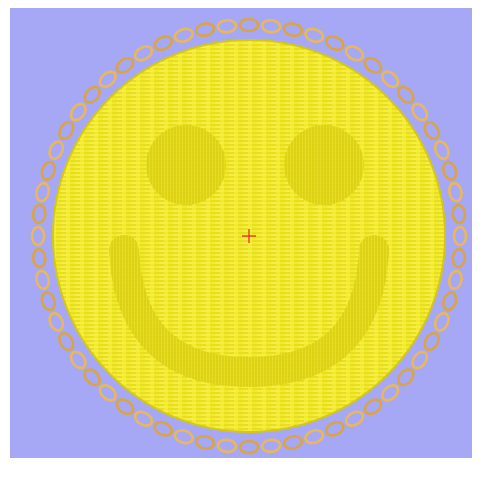  I want to click on center-cross, so click(249, 236).